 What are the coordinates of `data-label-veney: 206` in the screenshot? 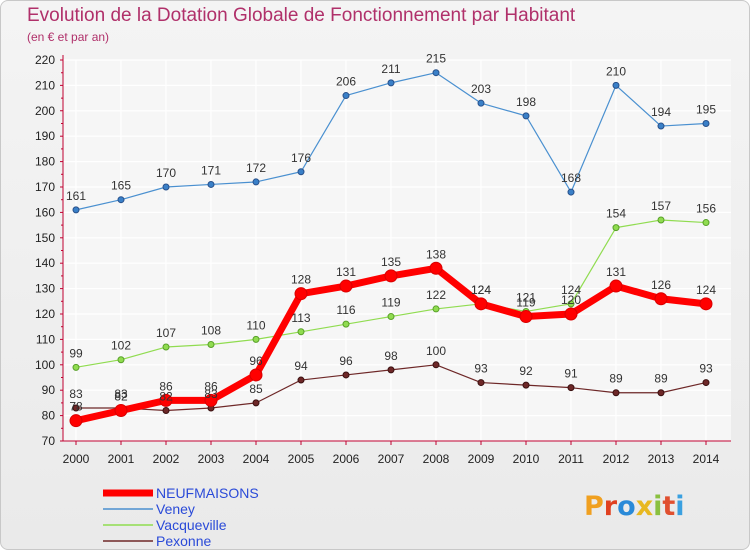 It's located at (346, 82).